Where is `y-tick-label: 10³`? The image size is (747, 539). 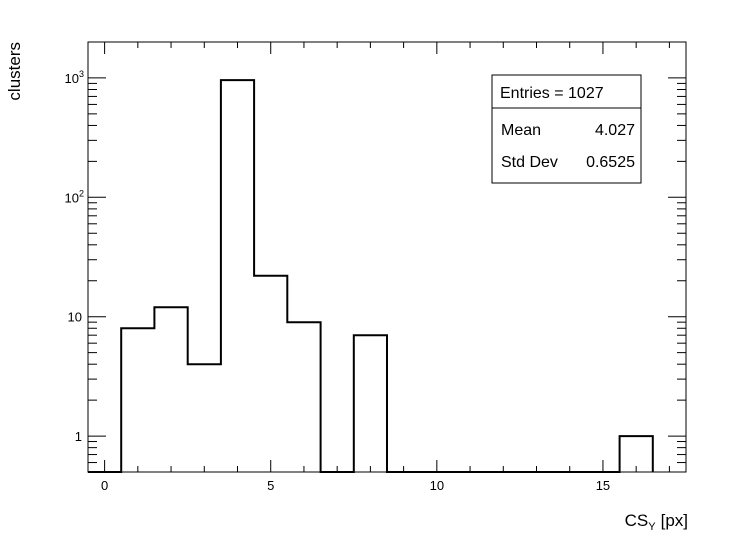
y-tick-label: 10³ is located at coordinates (74, 77).